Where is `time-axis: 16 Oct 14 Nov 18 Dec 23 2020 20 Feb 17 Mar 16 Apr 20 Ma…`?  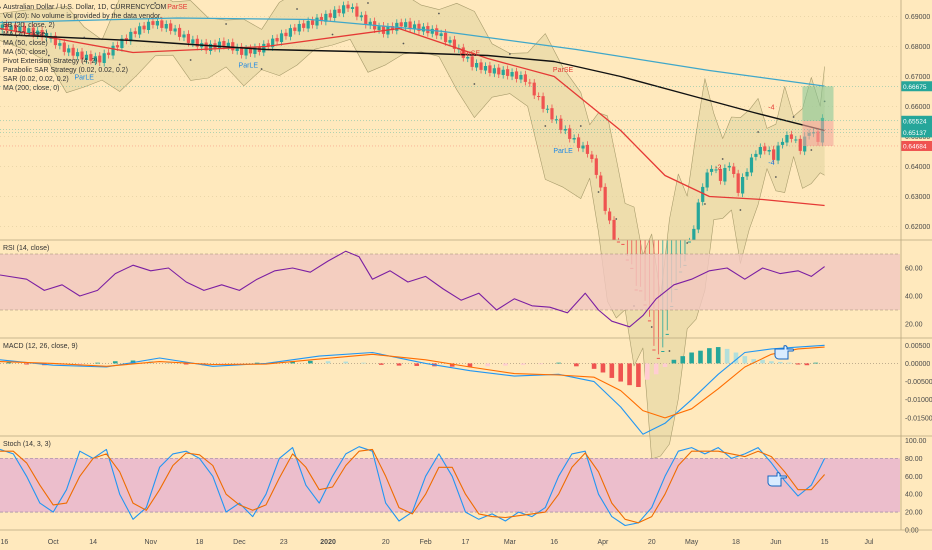
time-axis: 16 Oct 14 Nov 18 Dec 23 2020 20 Feb 17 Mar 16 Apr 20 Ma… is located at coordinates (437, 542).